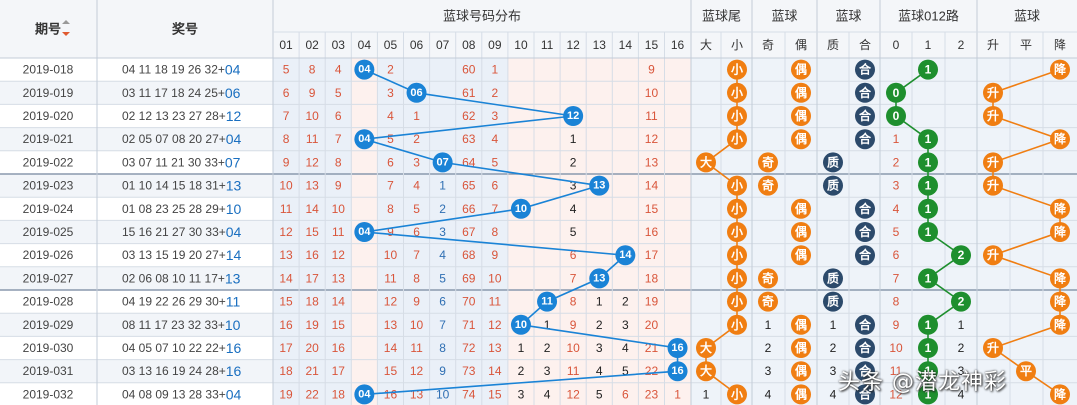  I want to click on updown-marker-label: 平, so click(1026, 371).